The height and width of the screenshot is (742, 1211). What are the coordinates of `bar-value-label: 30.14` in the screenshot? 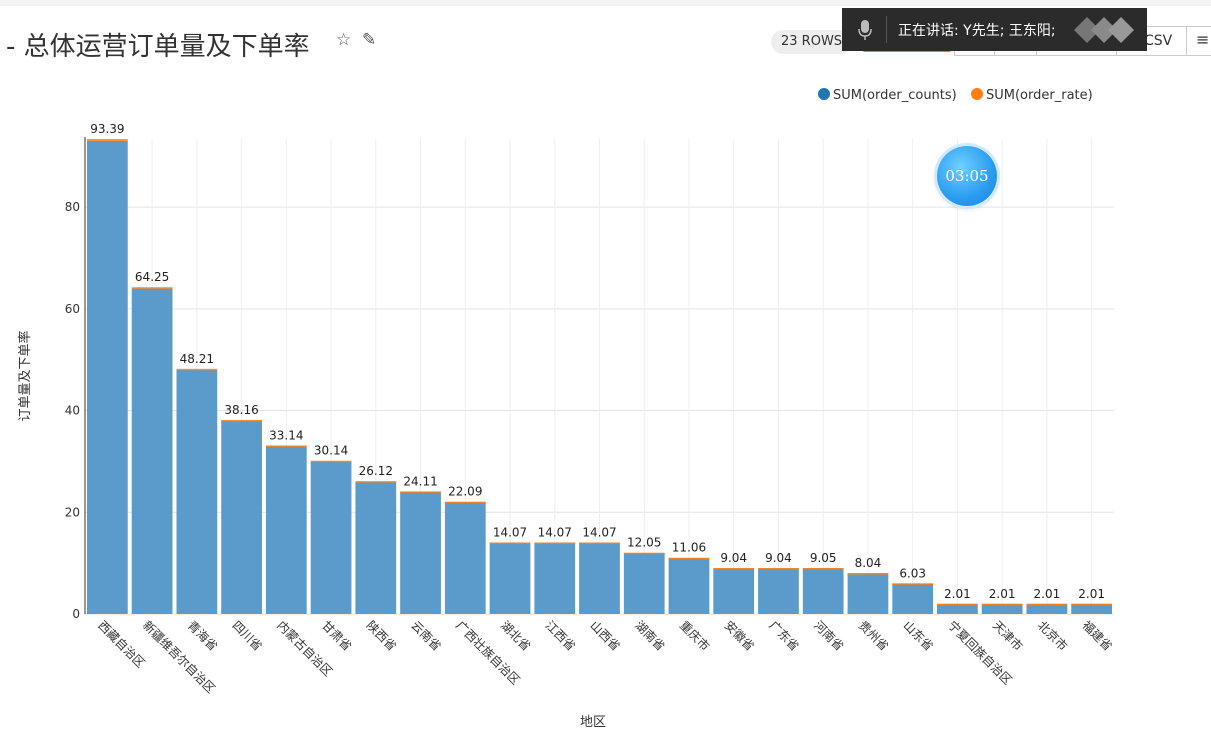 It's located at (331, 451).